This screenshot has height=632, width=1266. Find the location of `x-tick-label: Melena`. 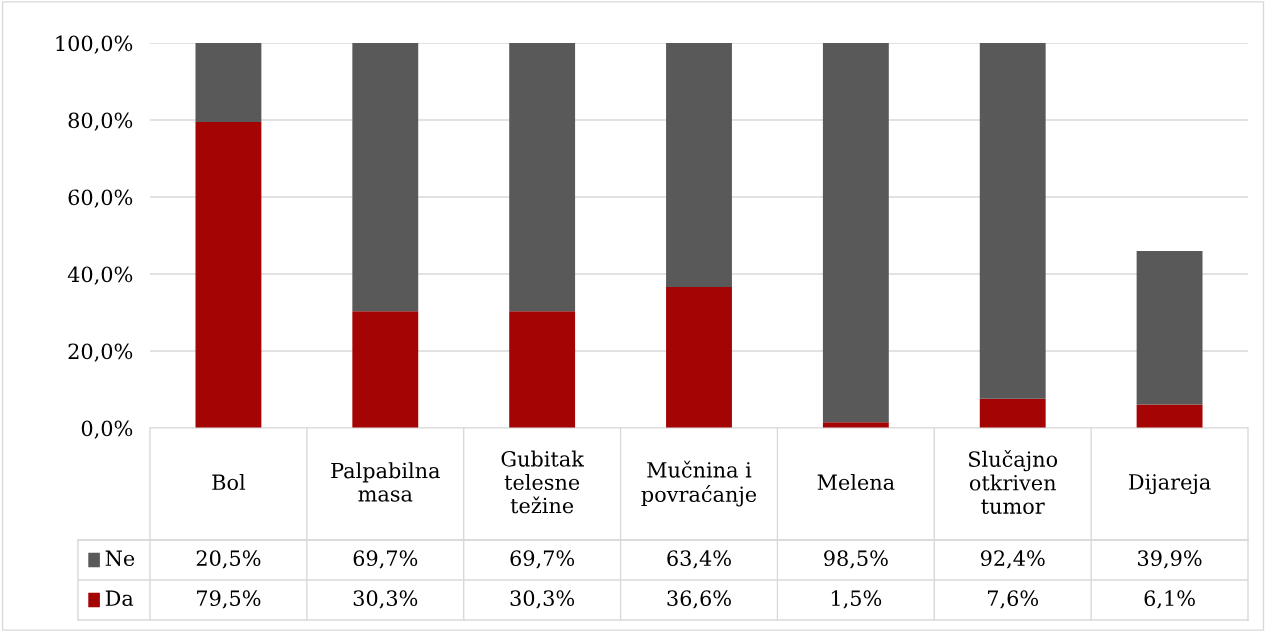

x-tick-label: Melena is located at coordinates (856, 482).